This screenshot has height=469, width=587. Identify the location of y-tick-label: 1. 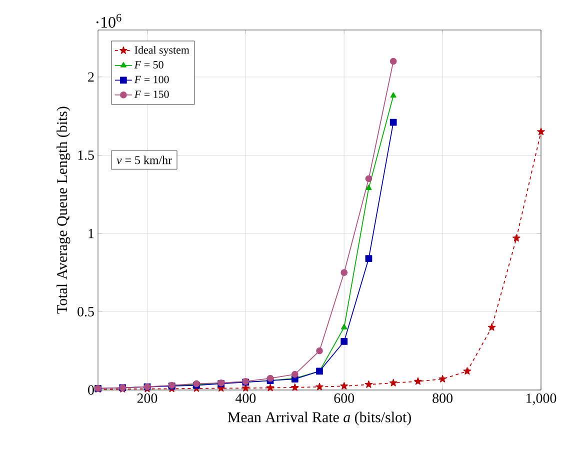
(91, 233).